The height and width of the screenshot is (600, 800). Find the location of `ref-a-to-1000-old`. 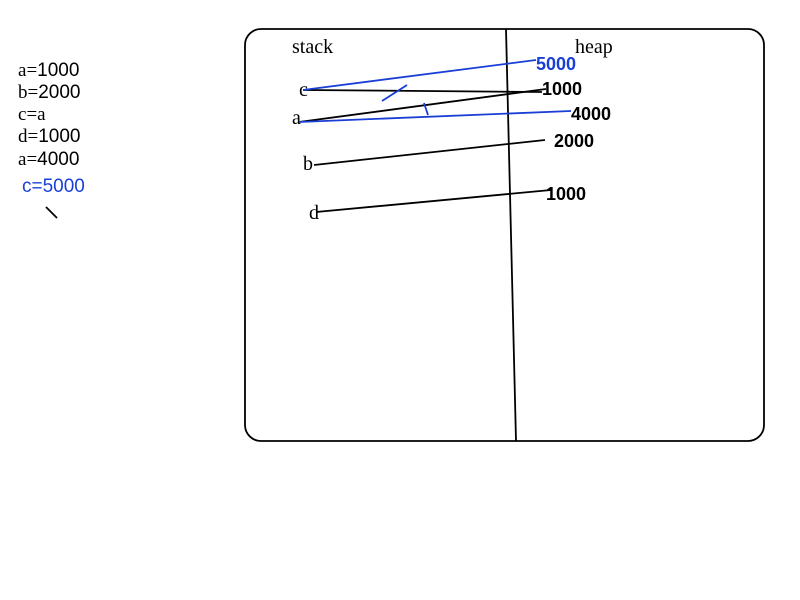

ref-a-to-1000-old is located at coordinates (422, 105).